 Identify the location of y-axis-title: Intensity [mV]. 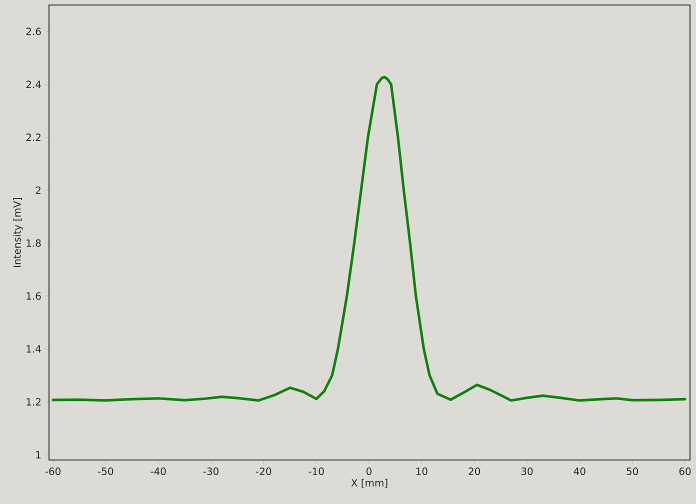
(18, 232).